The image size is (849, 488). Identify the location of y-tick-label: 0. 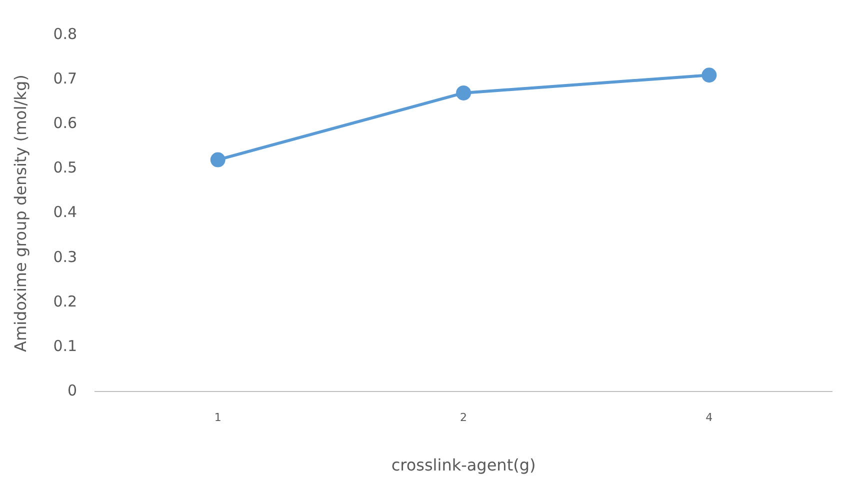
(73, 390).